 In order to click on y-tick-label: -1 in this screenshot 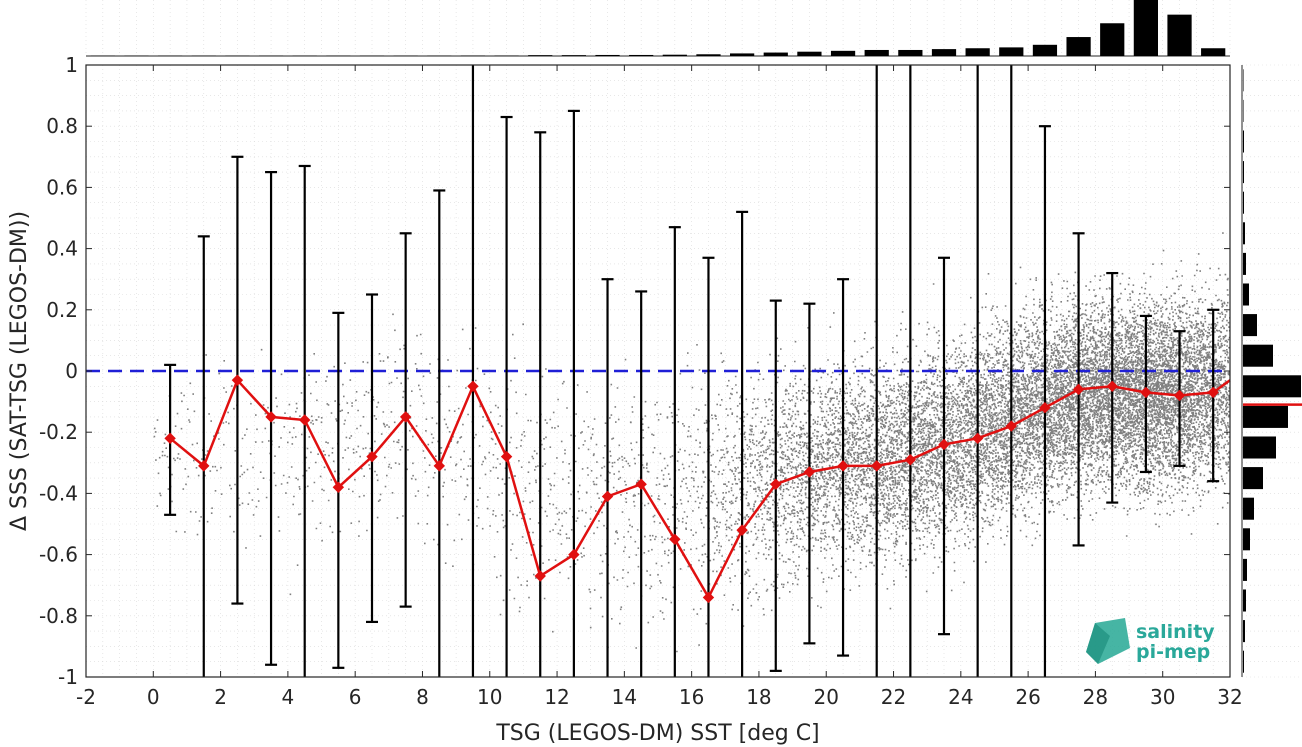, I will do `click(68, 677)`.